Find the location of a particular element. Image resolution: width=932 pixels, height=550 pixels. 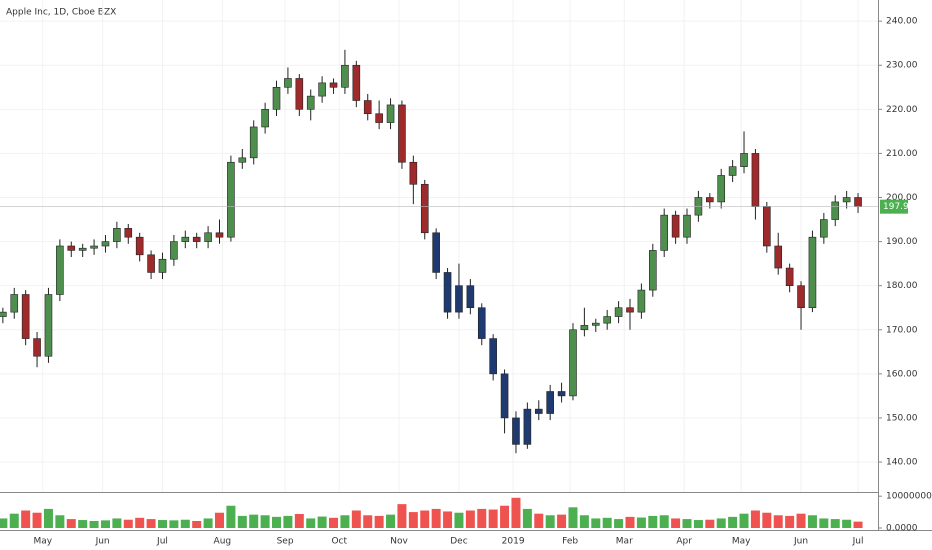

y-tick-label: 0.0000 is located at coordinates (902, 529).